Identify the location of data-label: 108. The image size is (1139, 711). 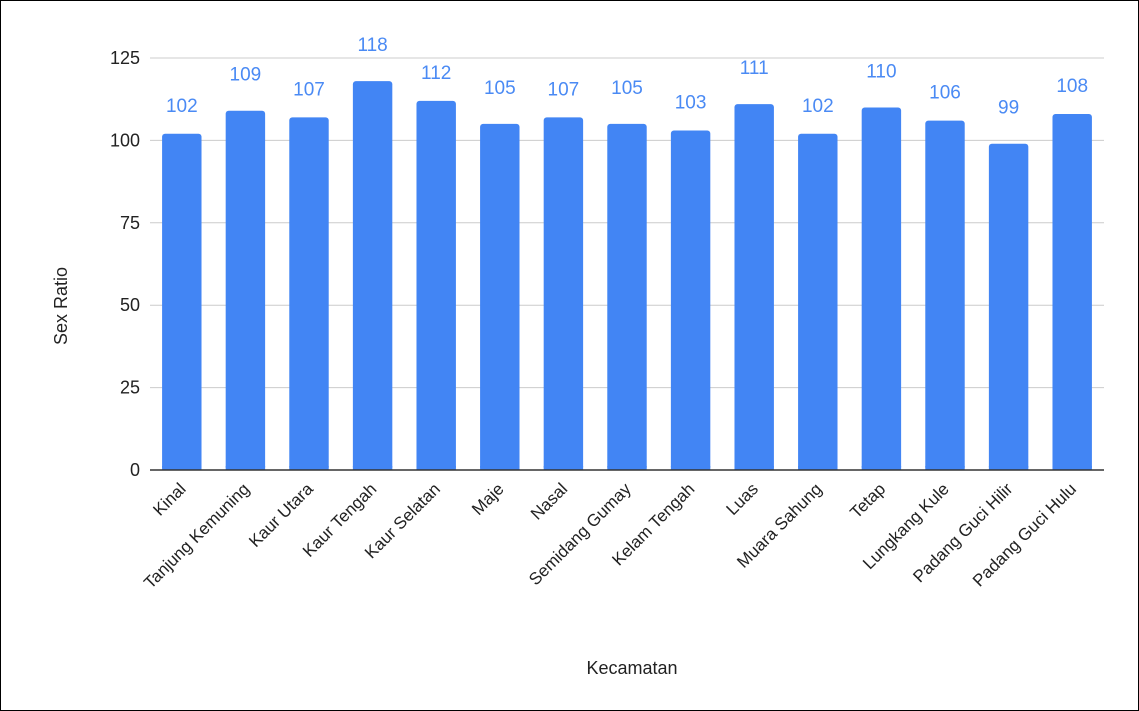
(1072, 86).